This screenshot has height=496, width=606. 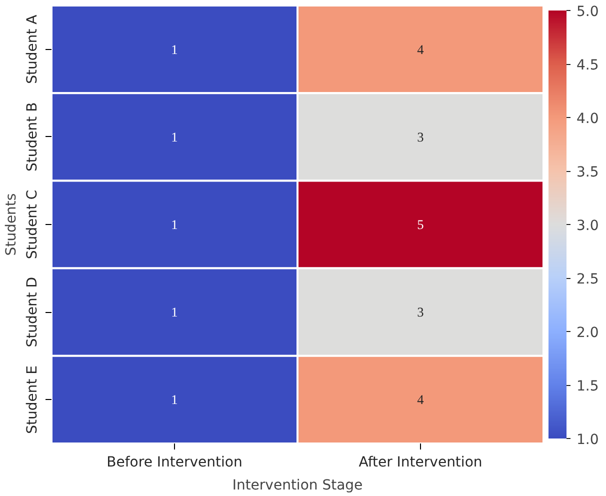 I want to click on color-bar-label: 1.5, so click(x=587, y=386).